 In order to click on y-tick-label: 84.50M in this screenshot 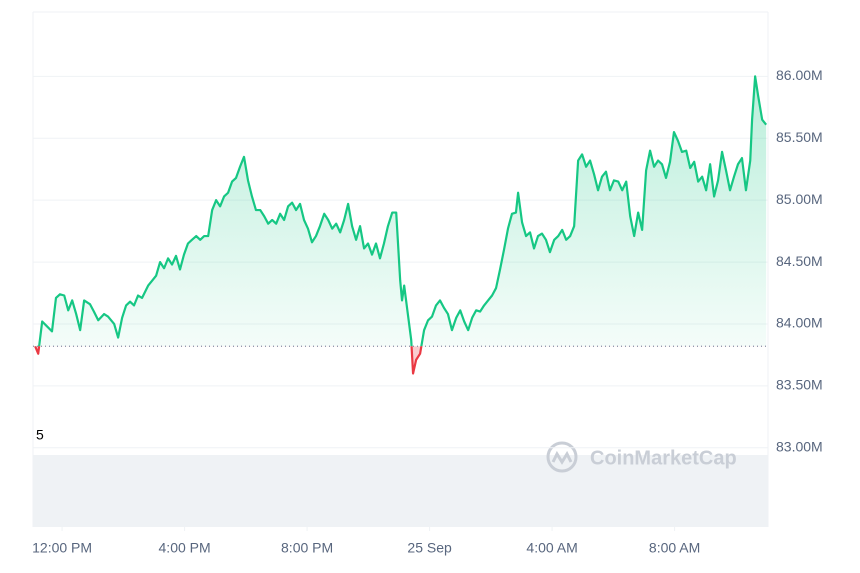, I will do `click(799, 261)`.